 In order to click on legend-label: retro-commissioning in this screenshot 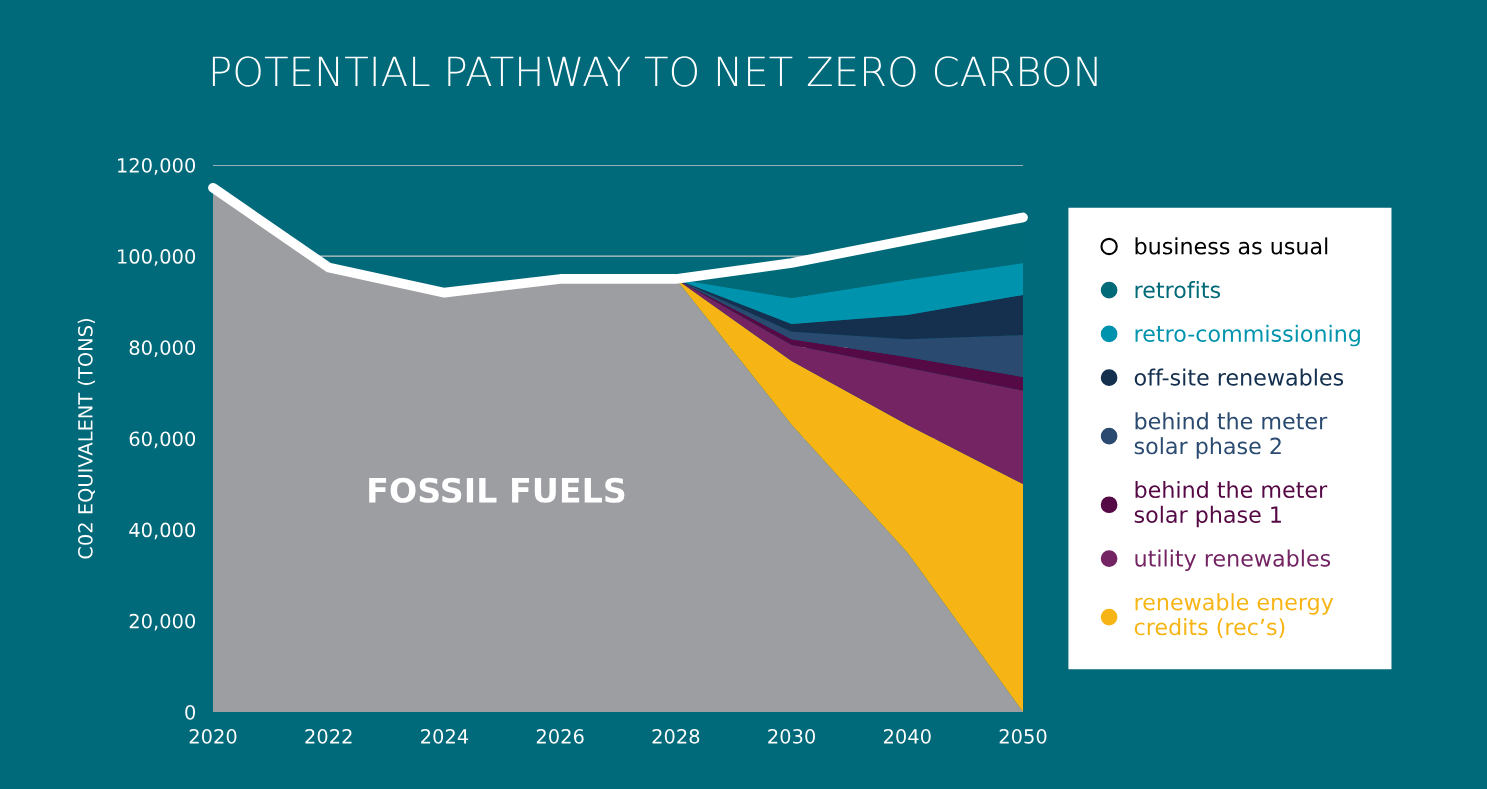, I will do `click(1247, 335)`.